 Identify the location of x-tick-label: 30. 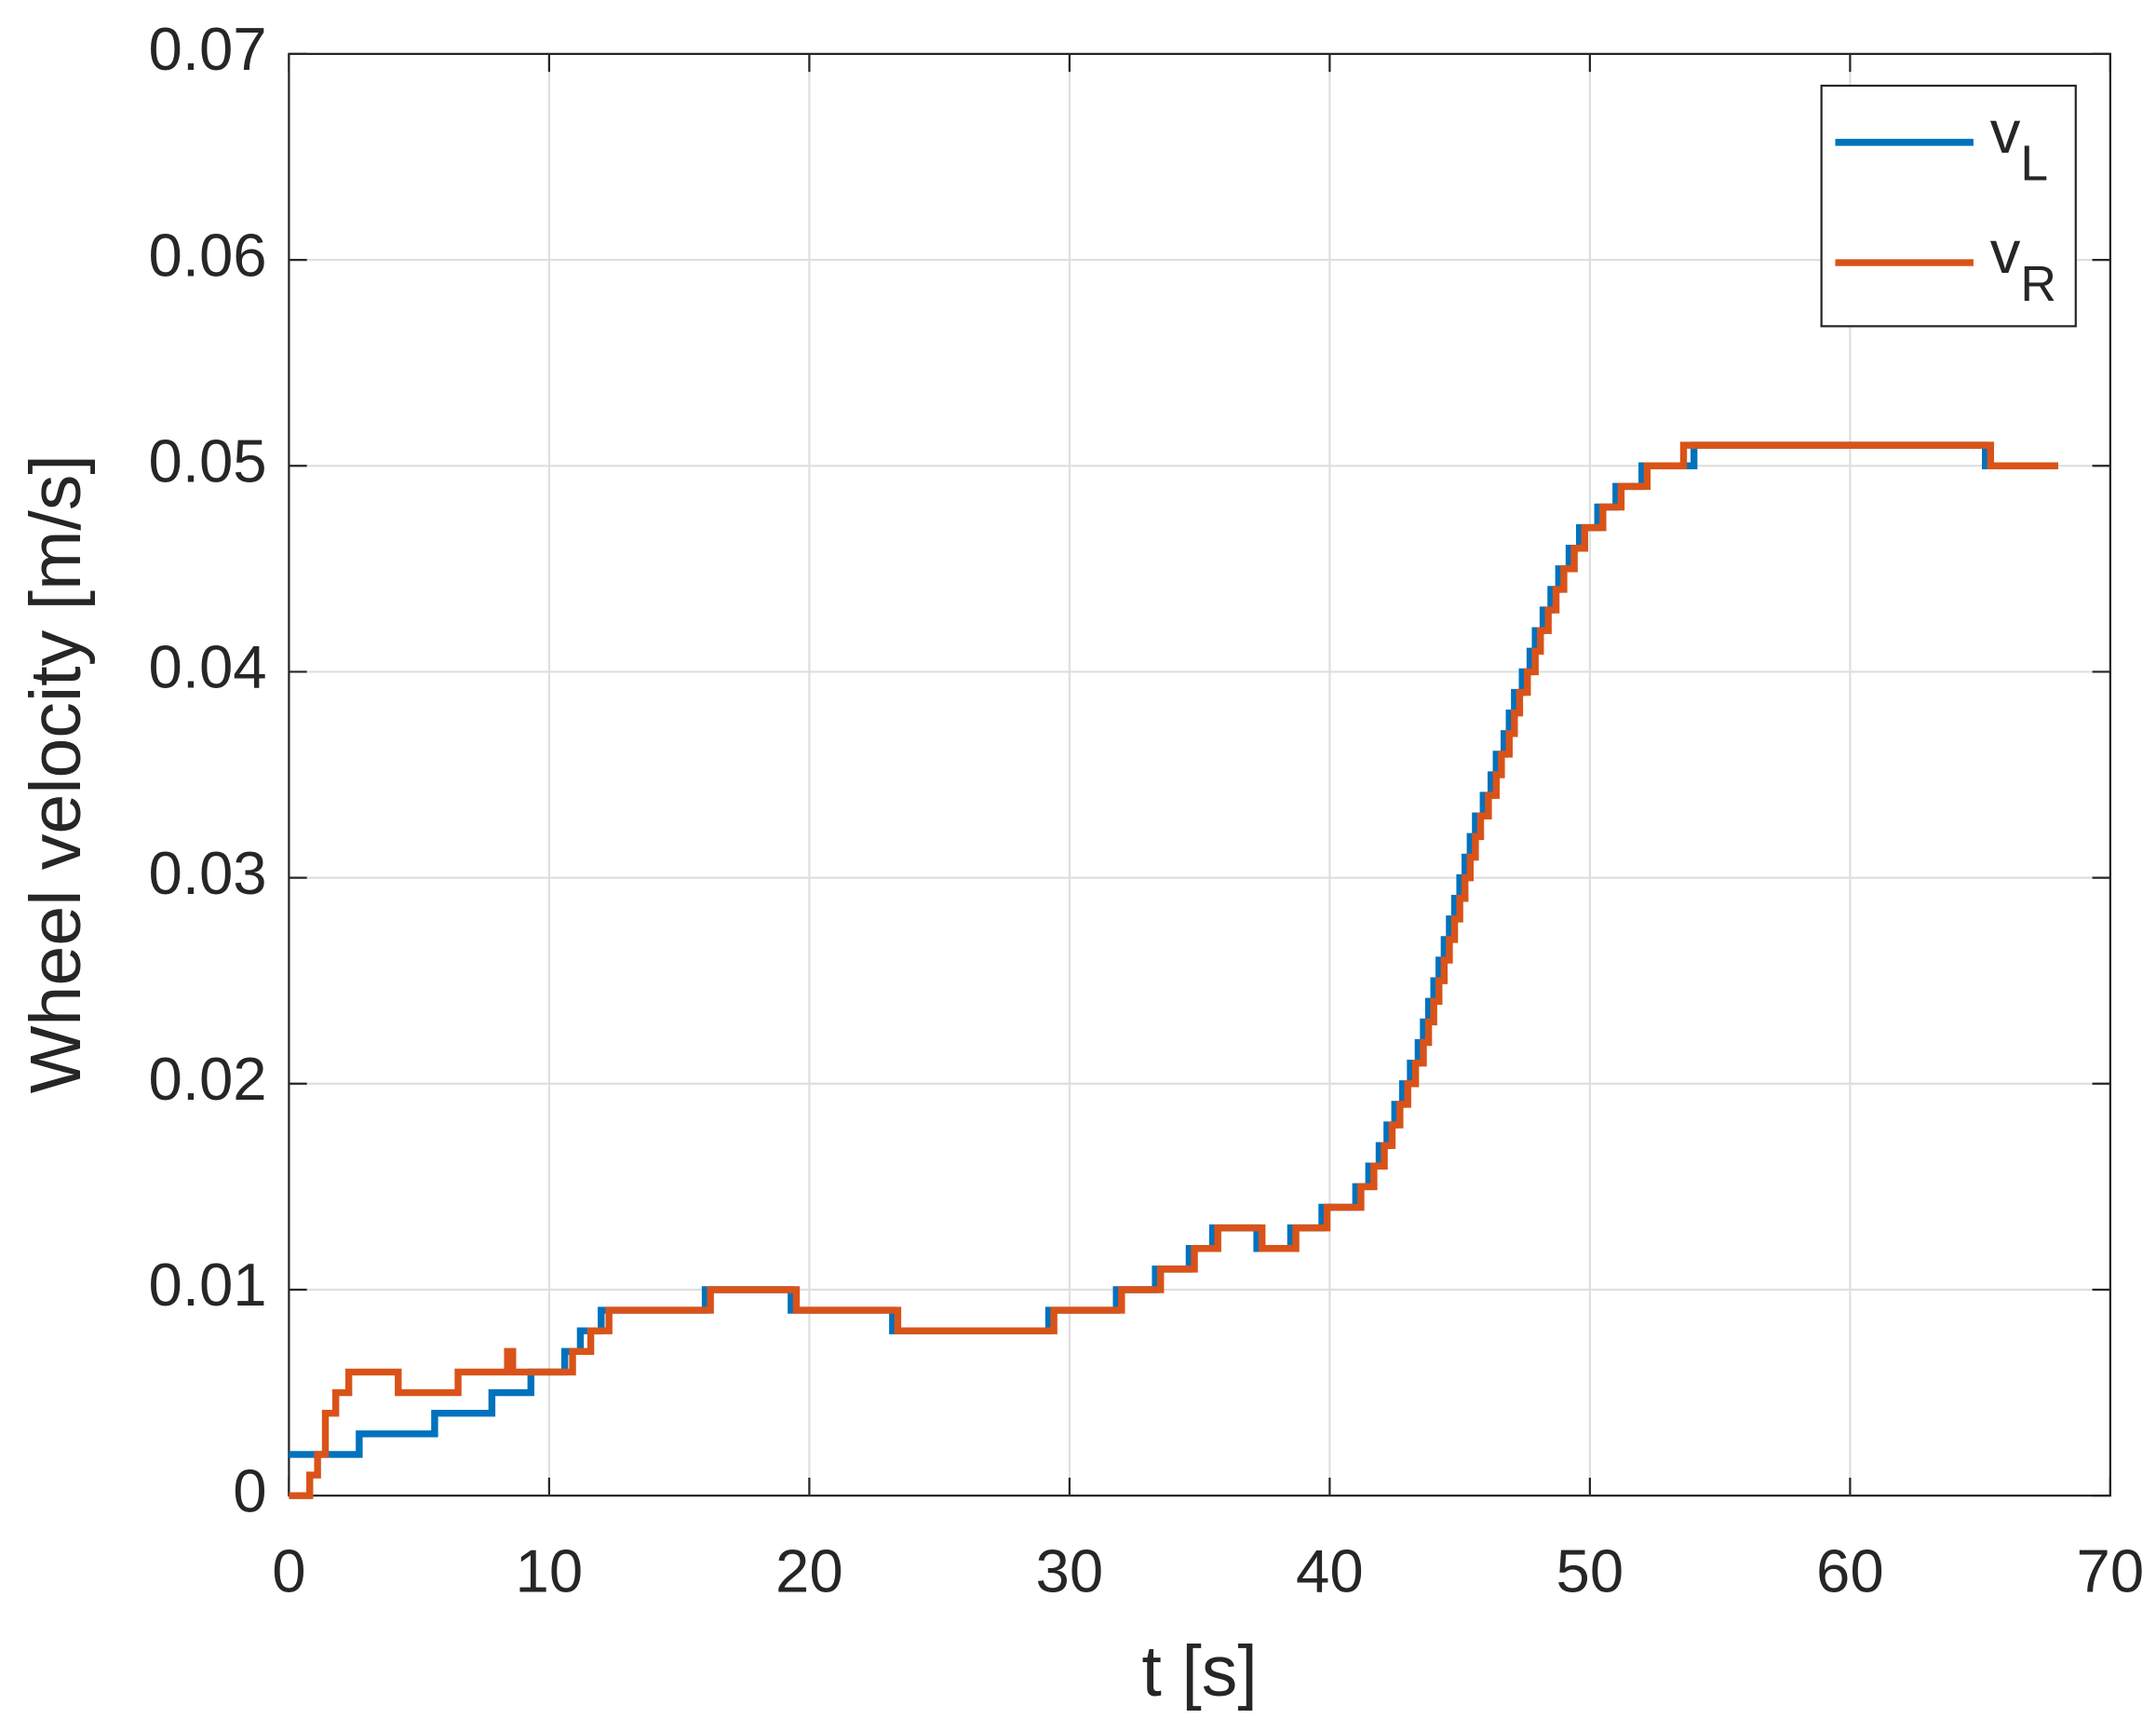
(1070, 1571).